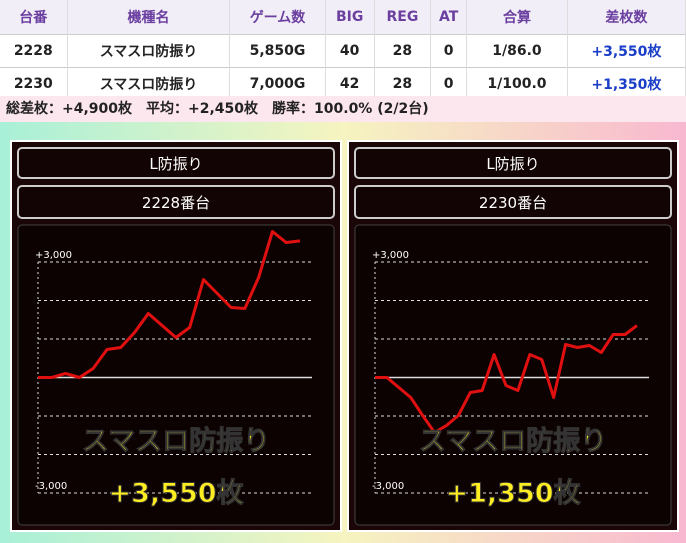 The width and height of the screenshot is (686, 543). Describe the element at coordinates (403, 17) in the screenshot. I see `header-cell: REG` at that location.